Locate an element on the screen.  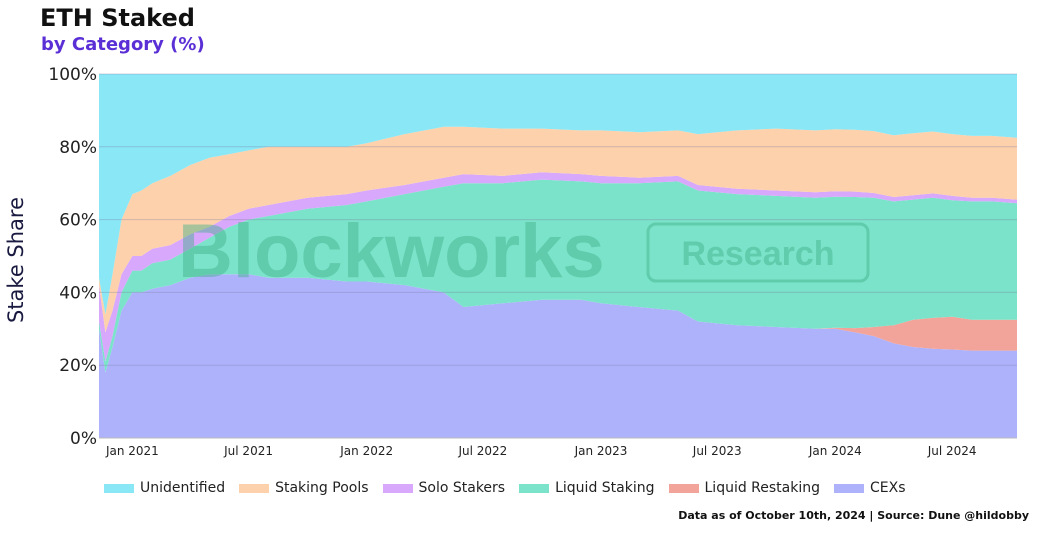
legend-label: Liquid Restaking is located at coordinates (762, 488).